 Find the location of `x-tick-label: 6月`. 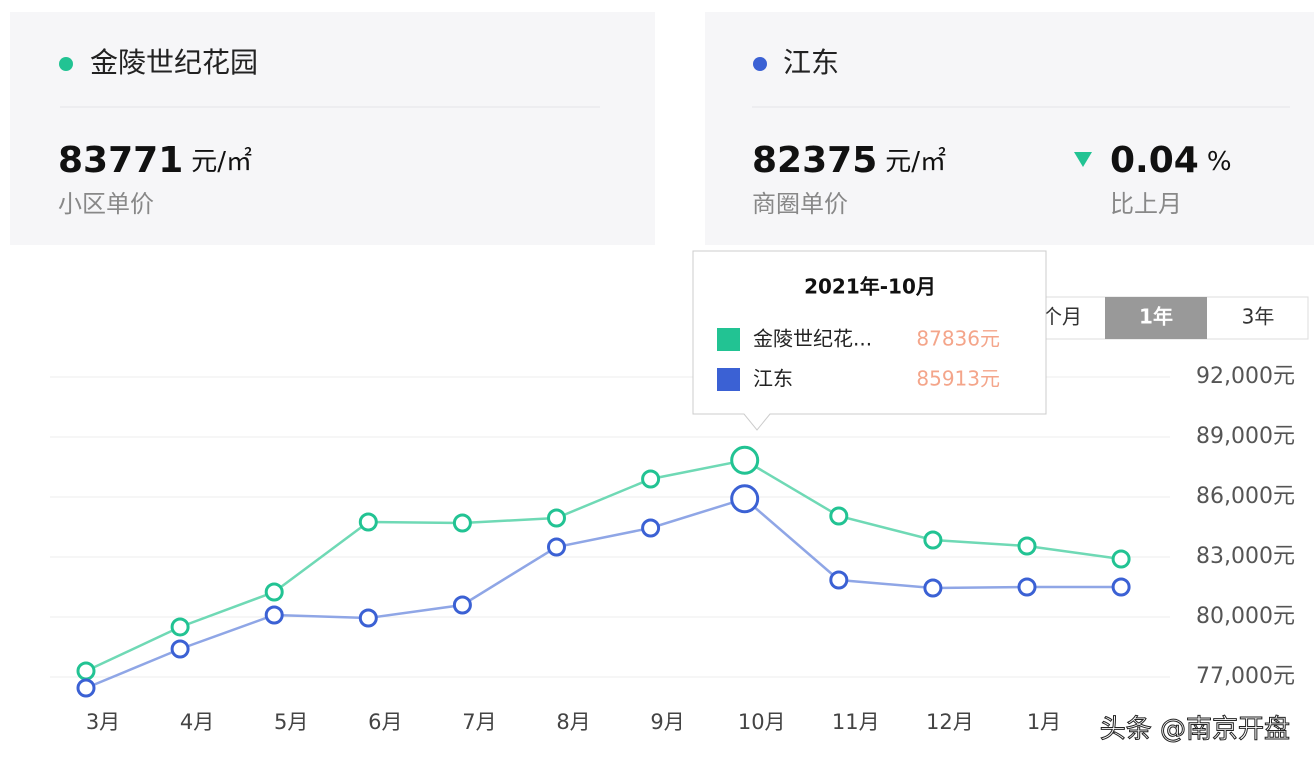

x-tick-label: 6月 is located at coordinates (385, 722).